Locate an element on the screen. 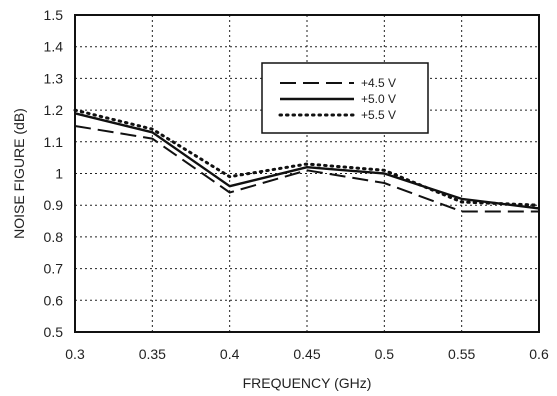 Image resolution: width=557 pixels, height=396 pixels. y-tick-label: 1.5 is located at coordinates (54, 15).